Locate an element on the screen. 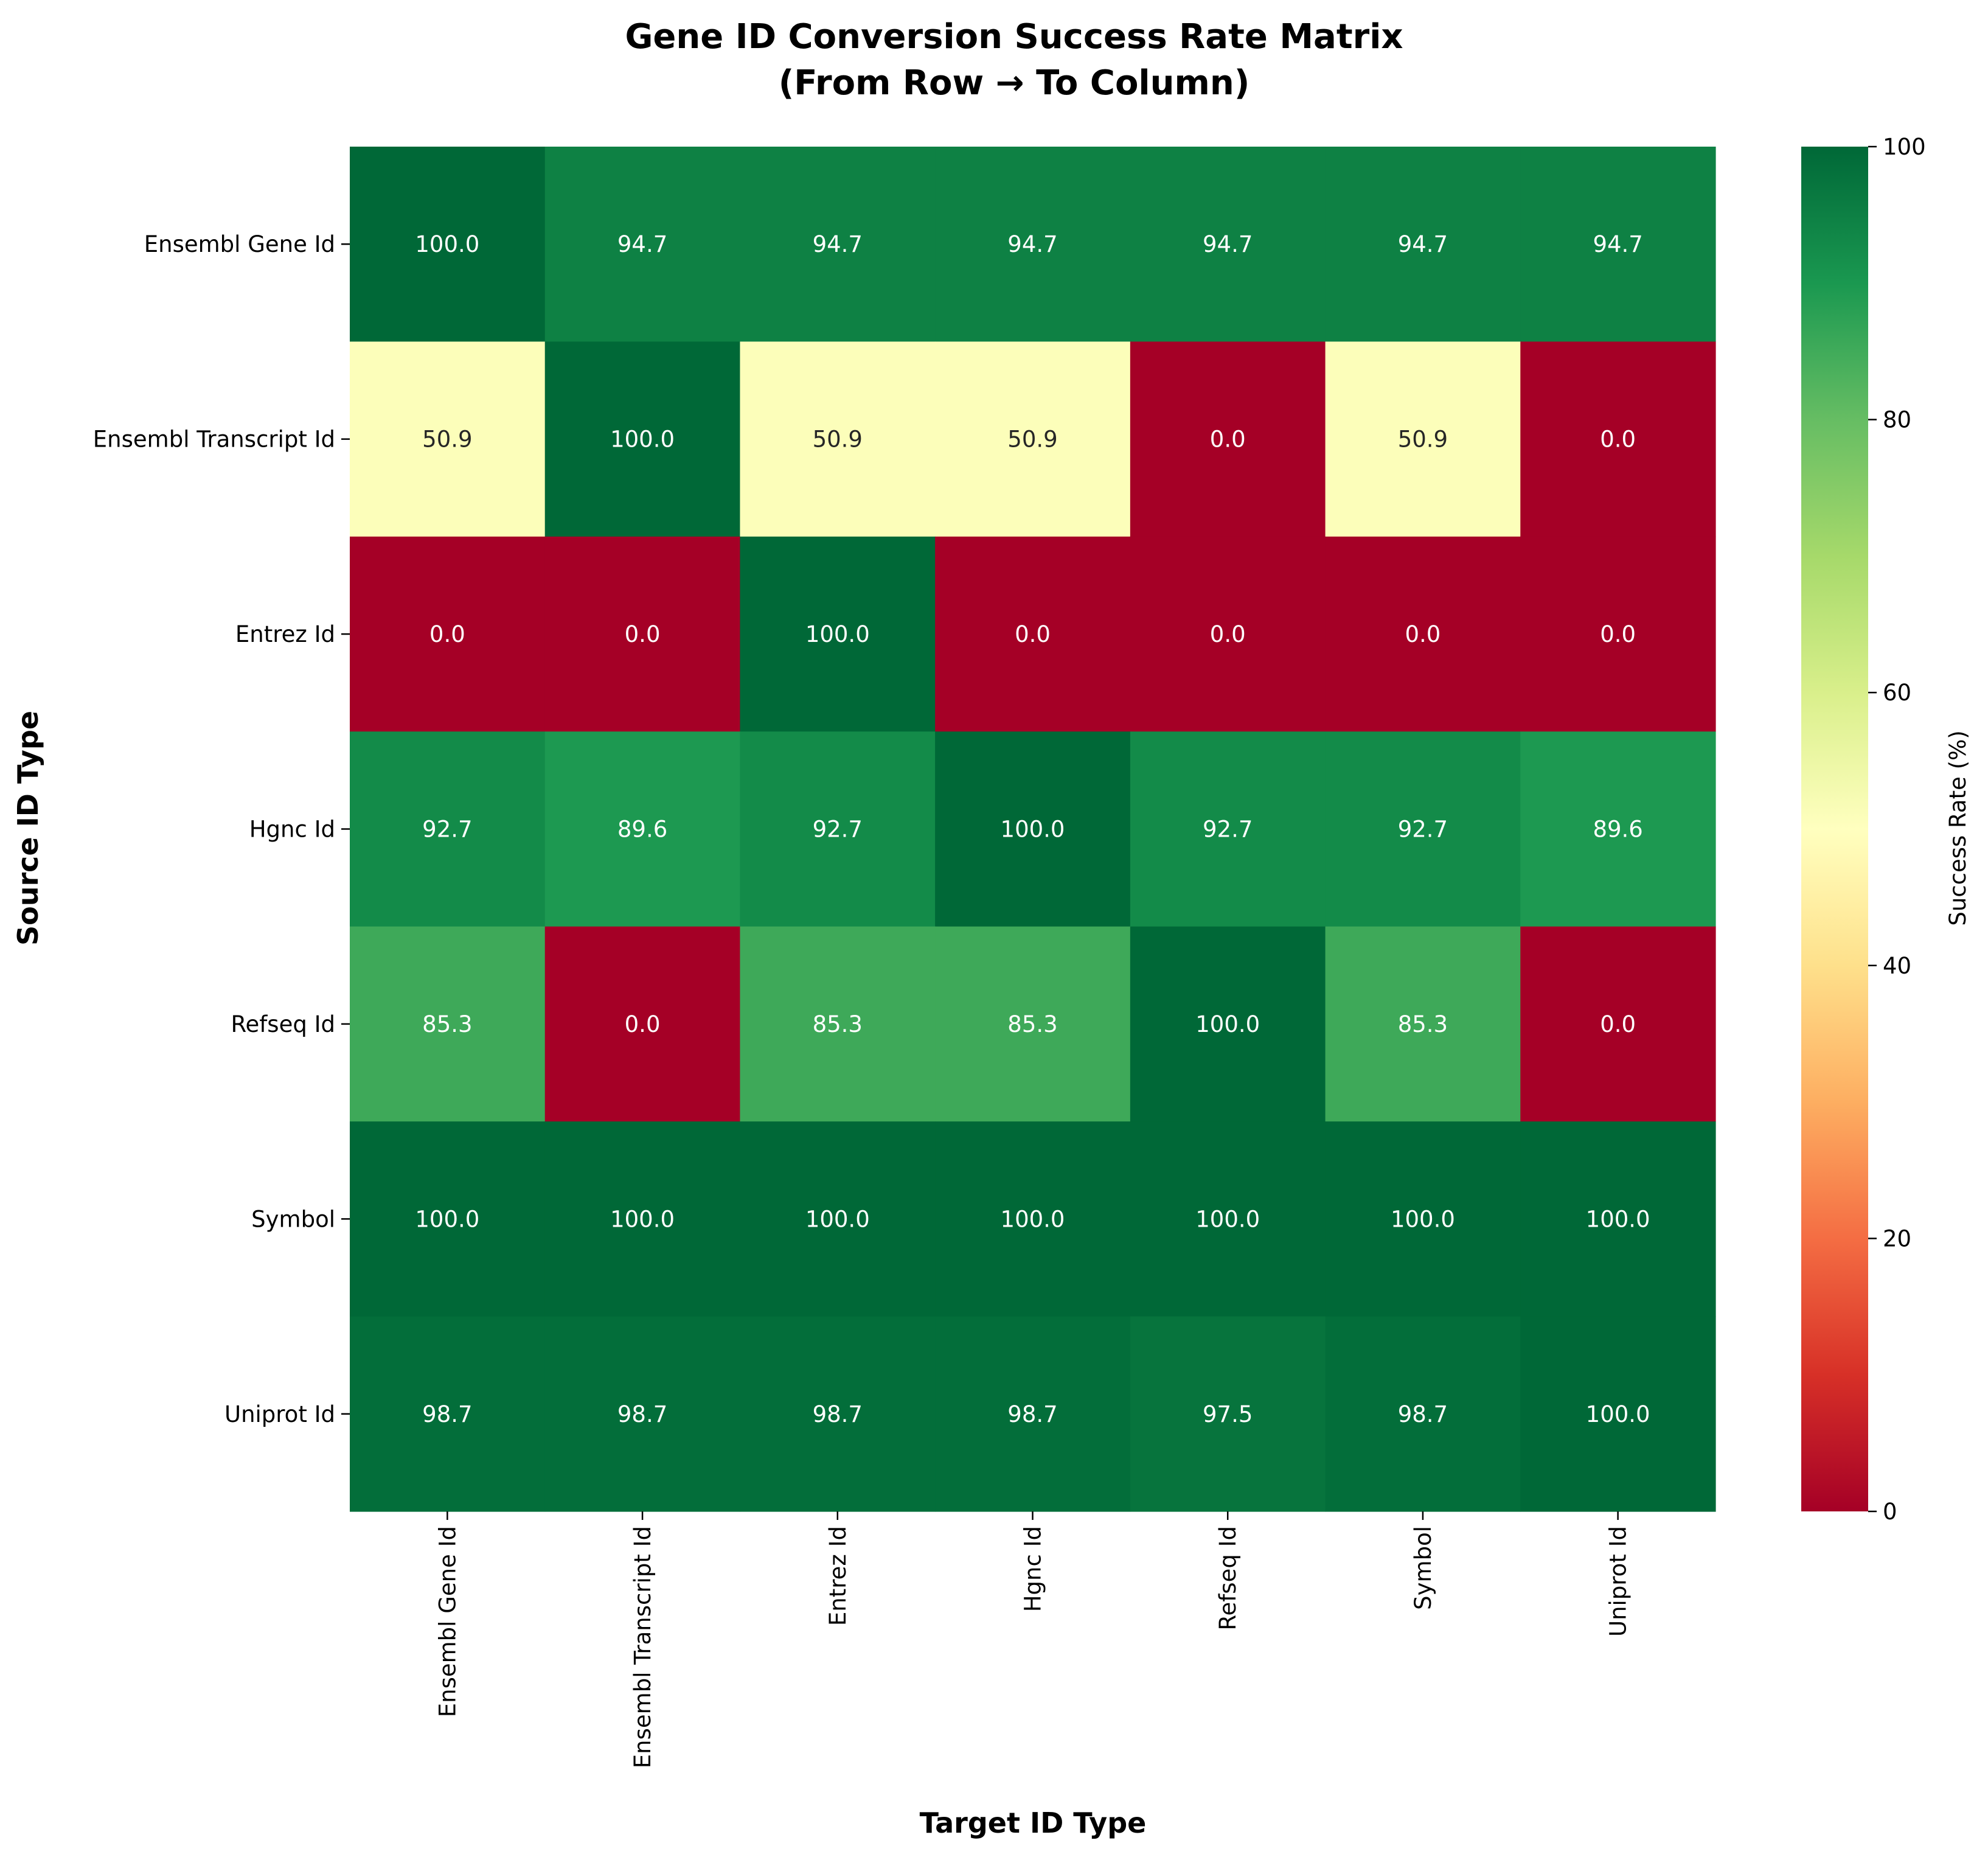  x-tick-label: Entrez Id is located at coordinates (838, 1576).